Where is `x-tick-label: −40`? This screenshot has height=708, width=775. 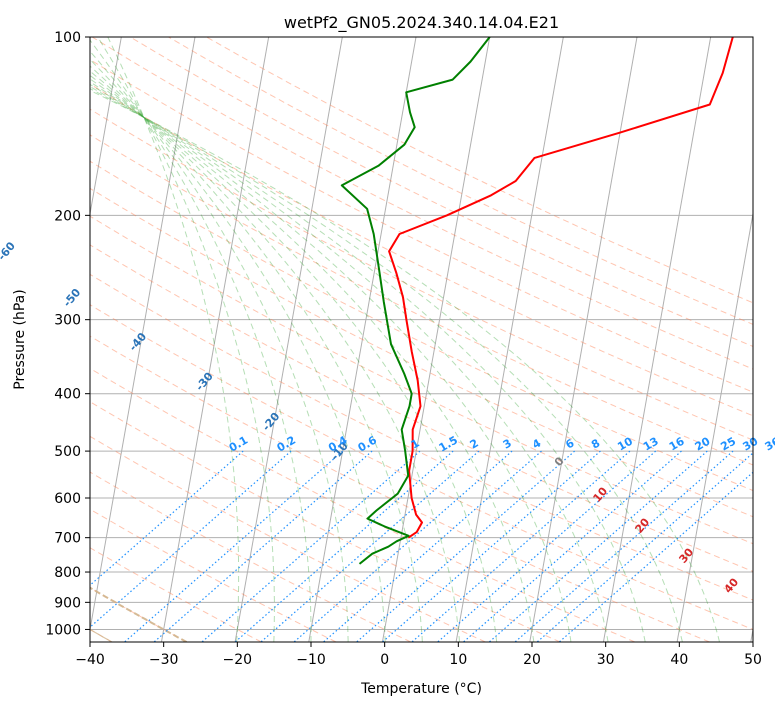 x-tick-label: −40 is located at coordinates (90, 660).